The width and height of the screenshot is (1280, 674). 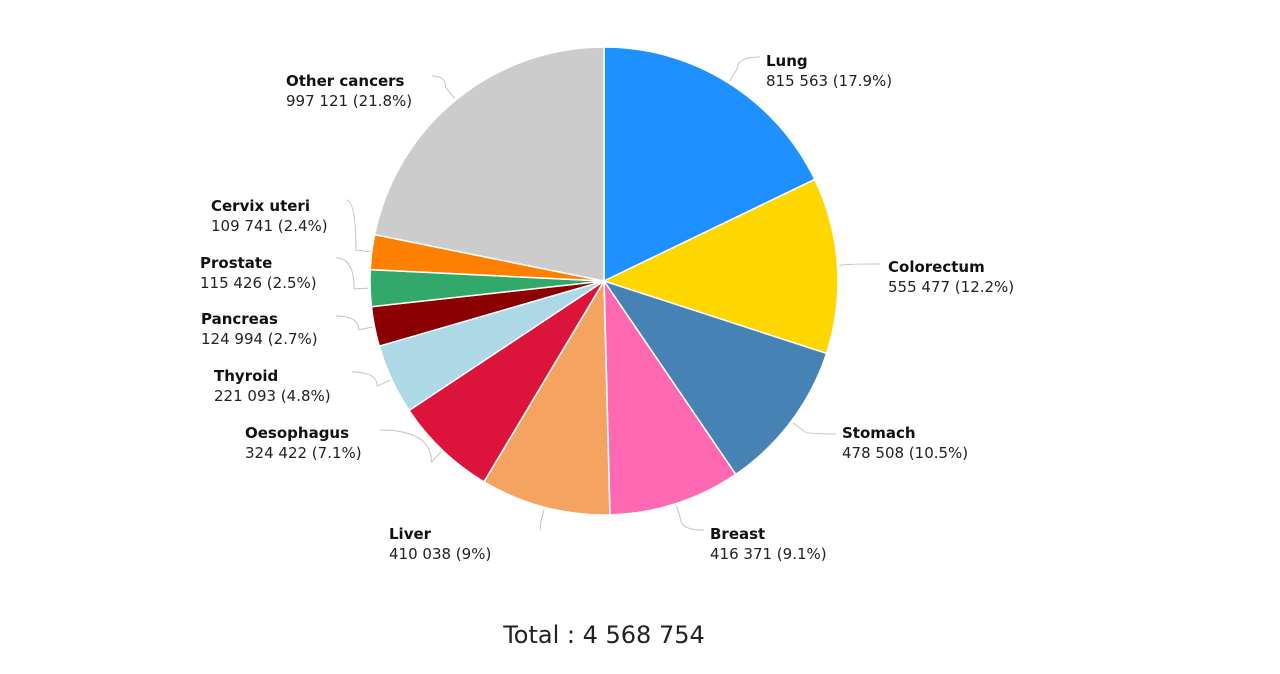 I want to click on slice-stomach, so click(x=715, y=377).